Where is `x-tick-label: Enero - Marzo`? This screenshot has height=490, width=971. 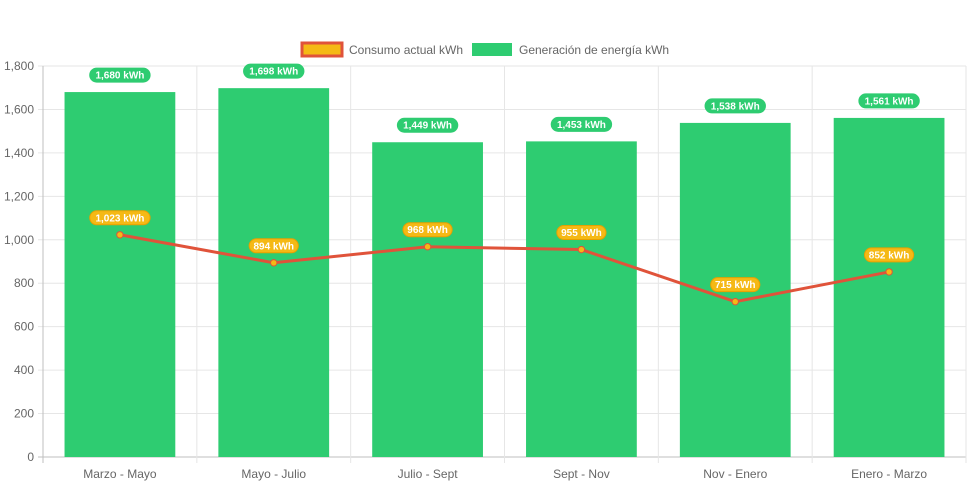
x-tick-label: Enero - Marzo is located at coordinates (889, 474).